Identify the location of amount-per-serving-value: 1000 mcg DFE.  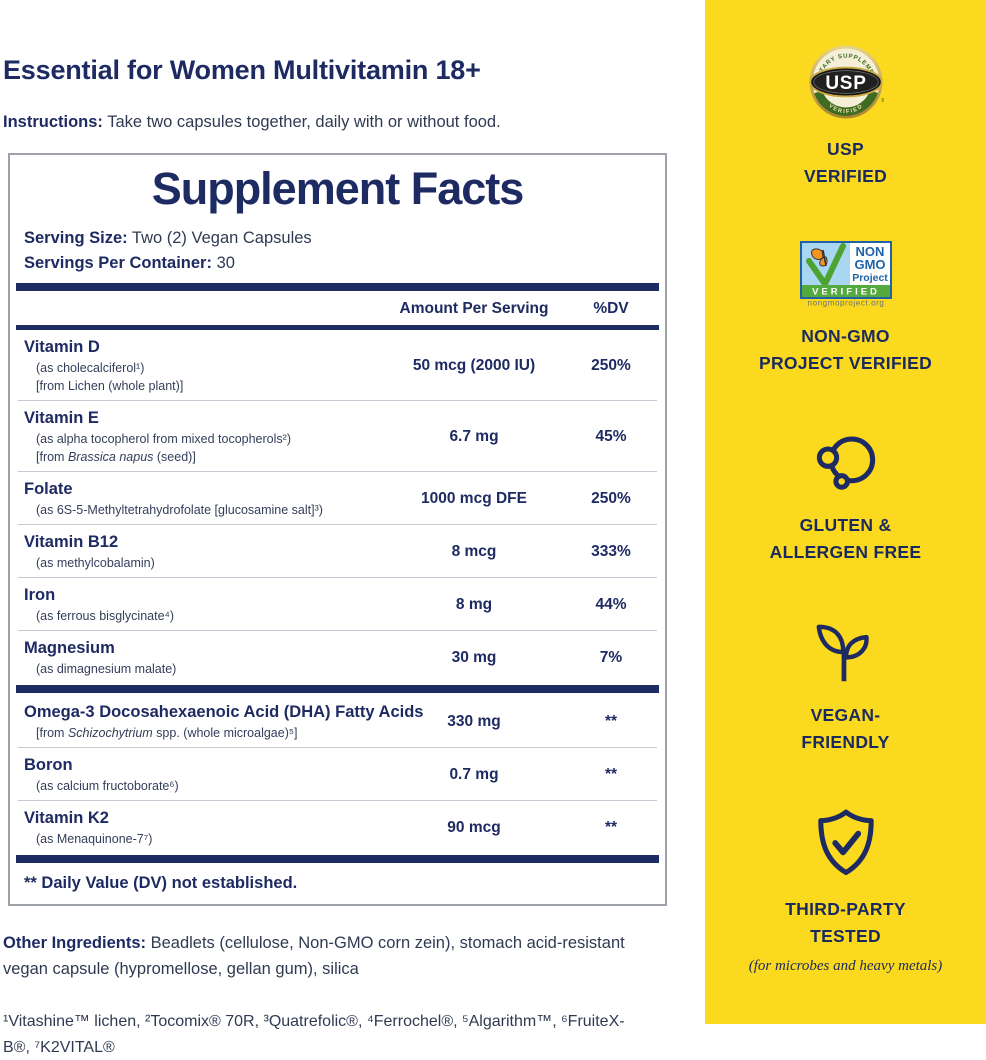
(474, 498).